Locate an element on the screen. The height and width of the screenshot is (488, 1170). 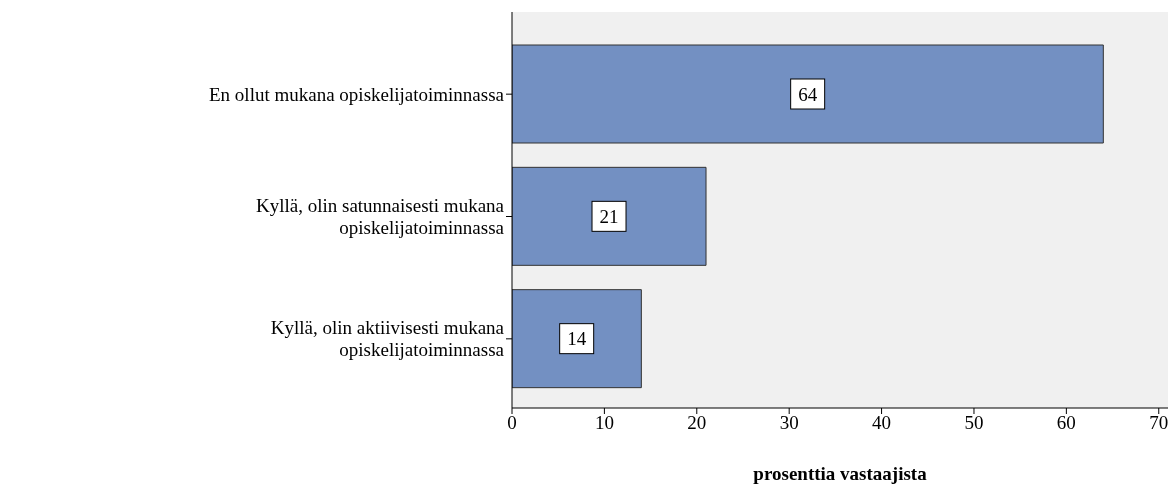
x-tick-label: 20 is located at coordinates (697, 423).